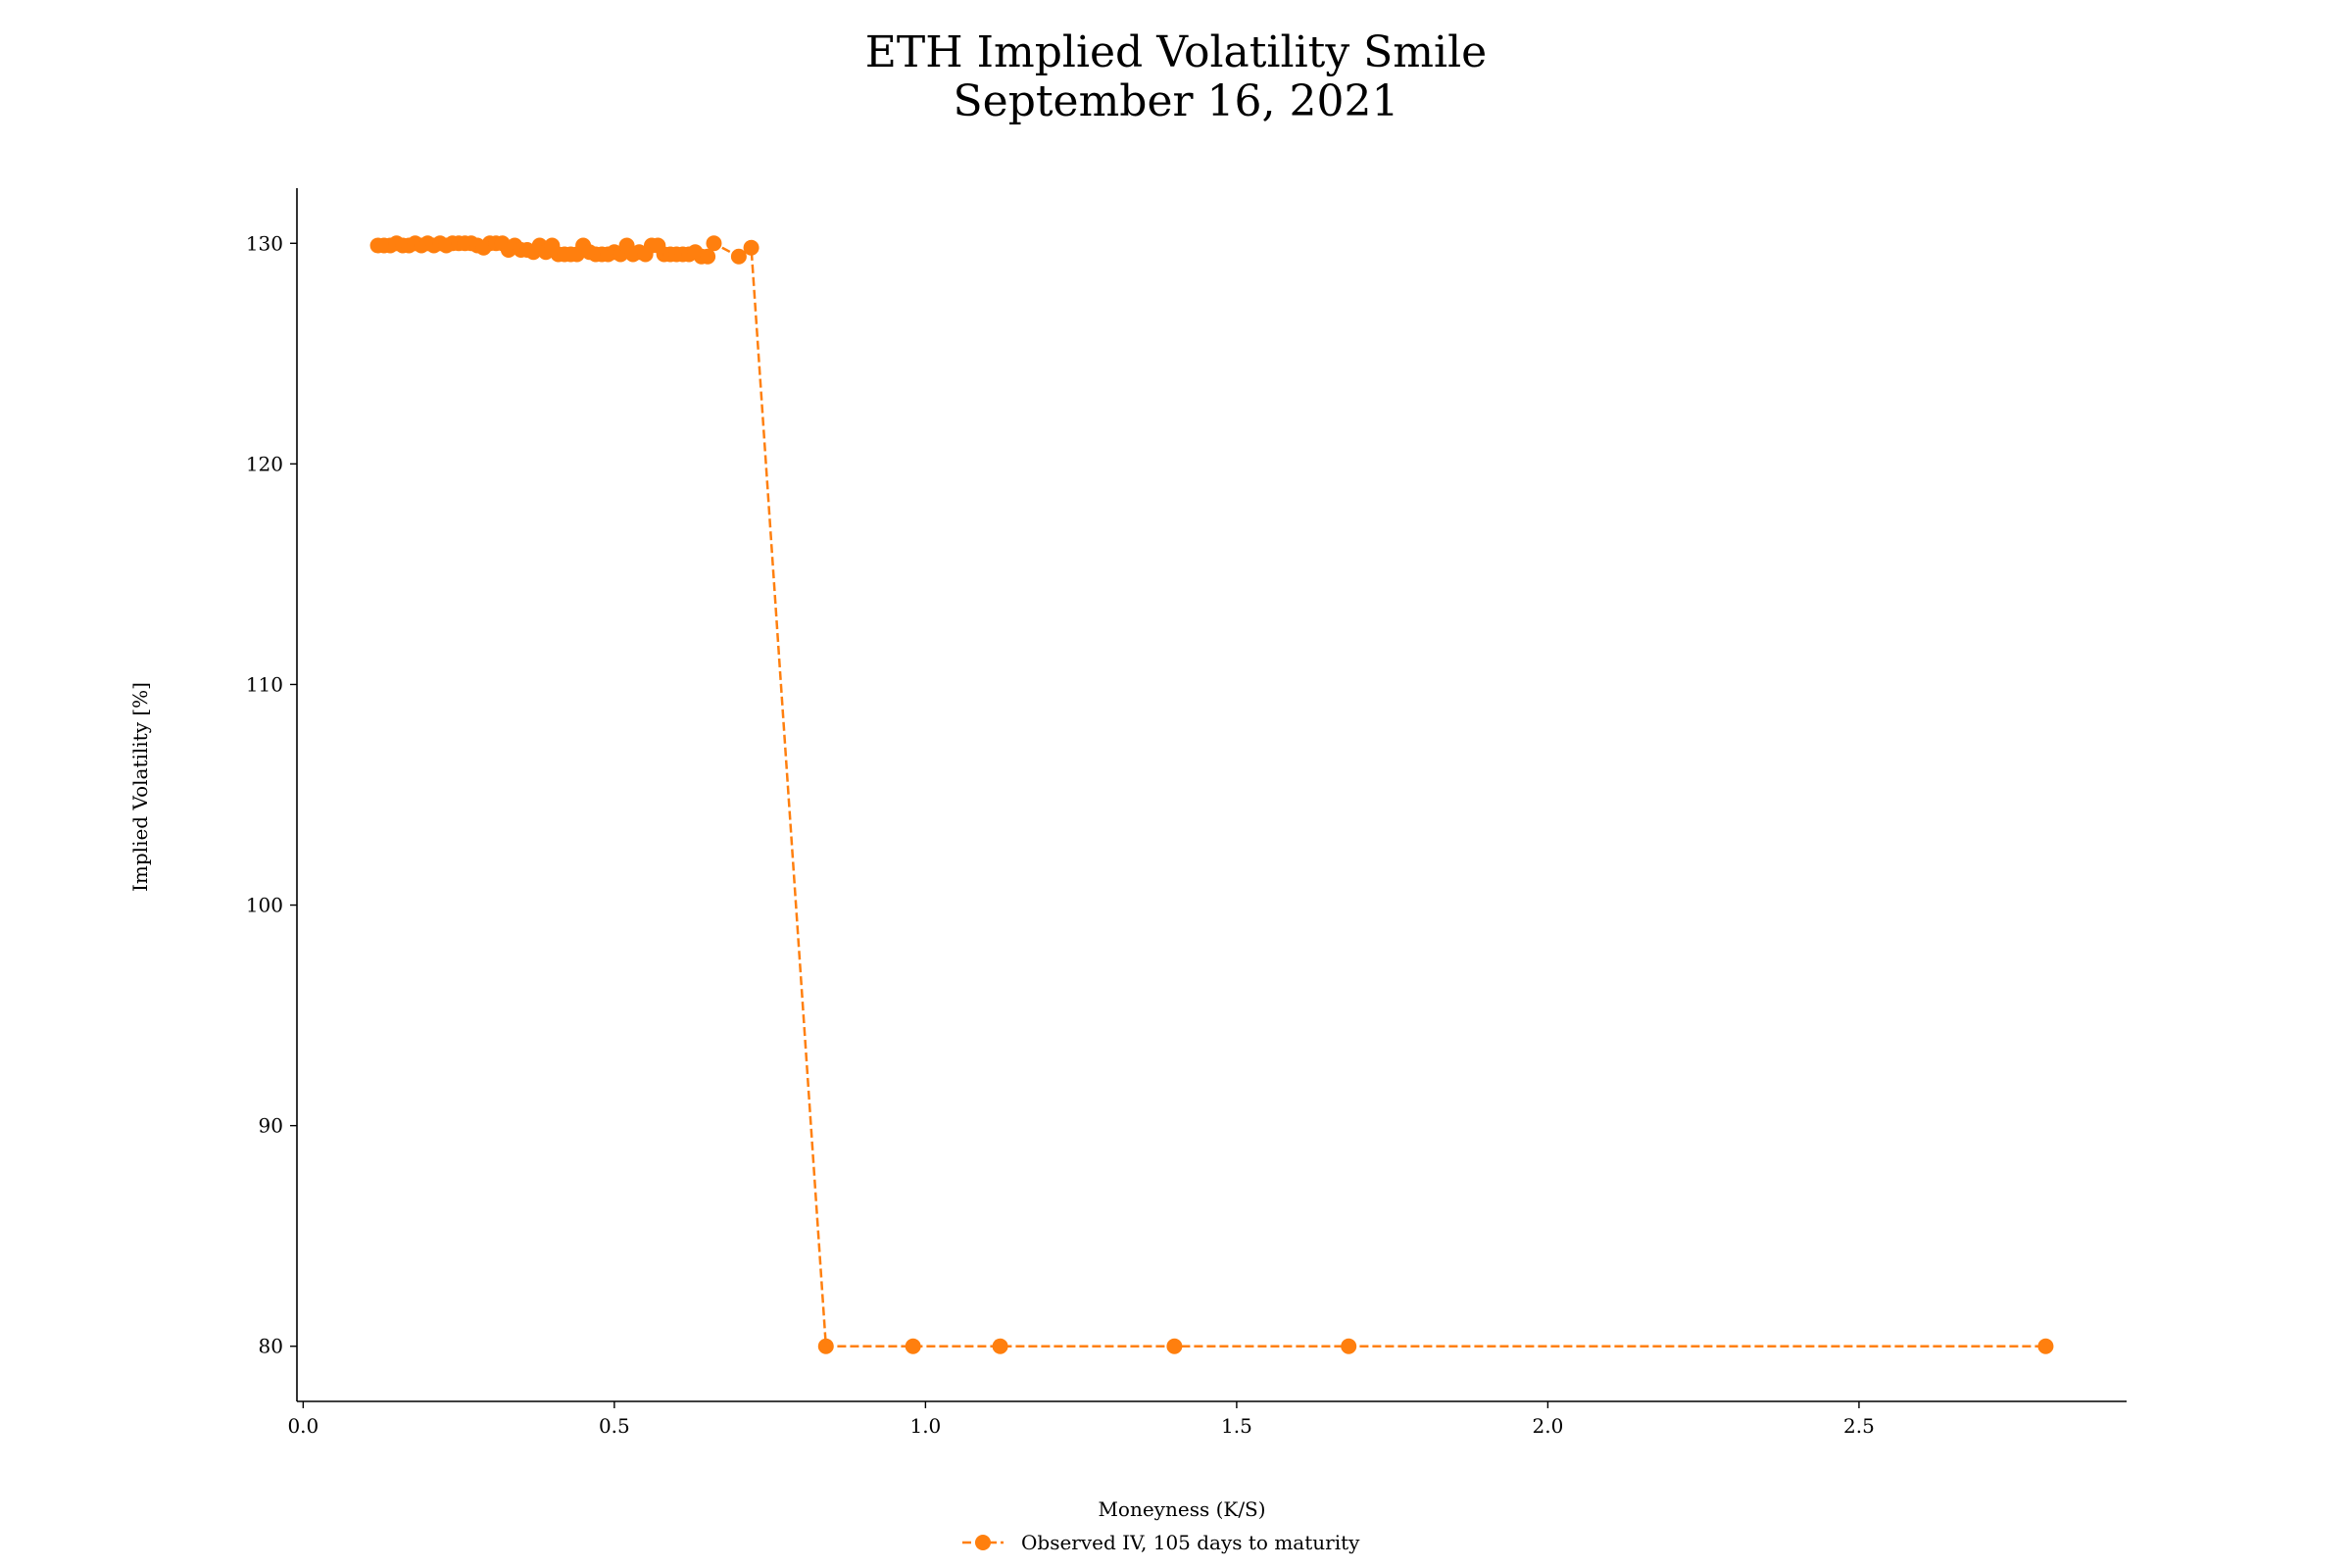 The height and width of the screenshot is (1568, 2352). What do you see at coordinates (264, 905) in the screenshot?
I see `y-tick-label: 100` at bounding box center [264, 905].